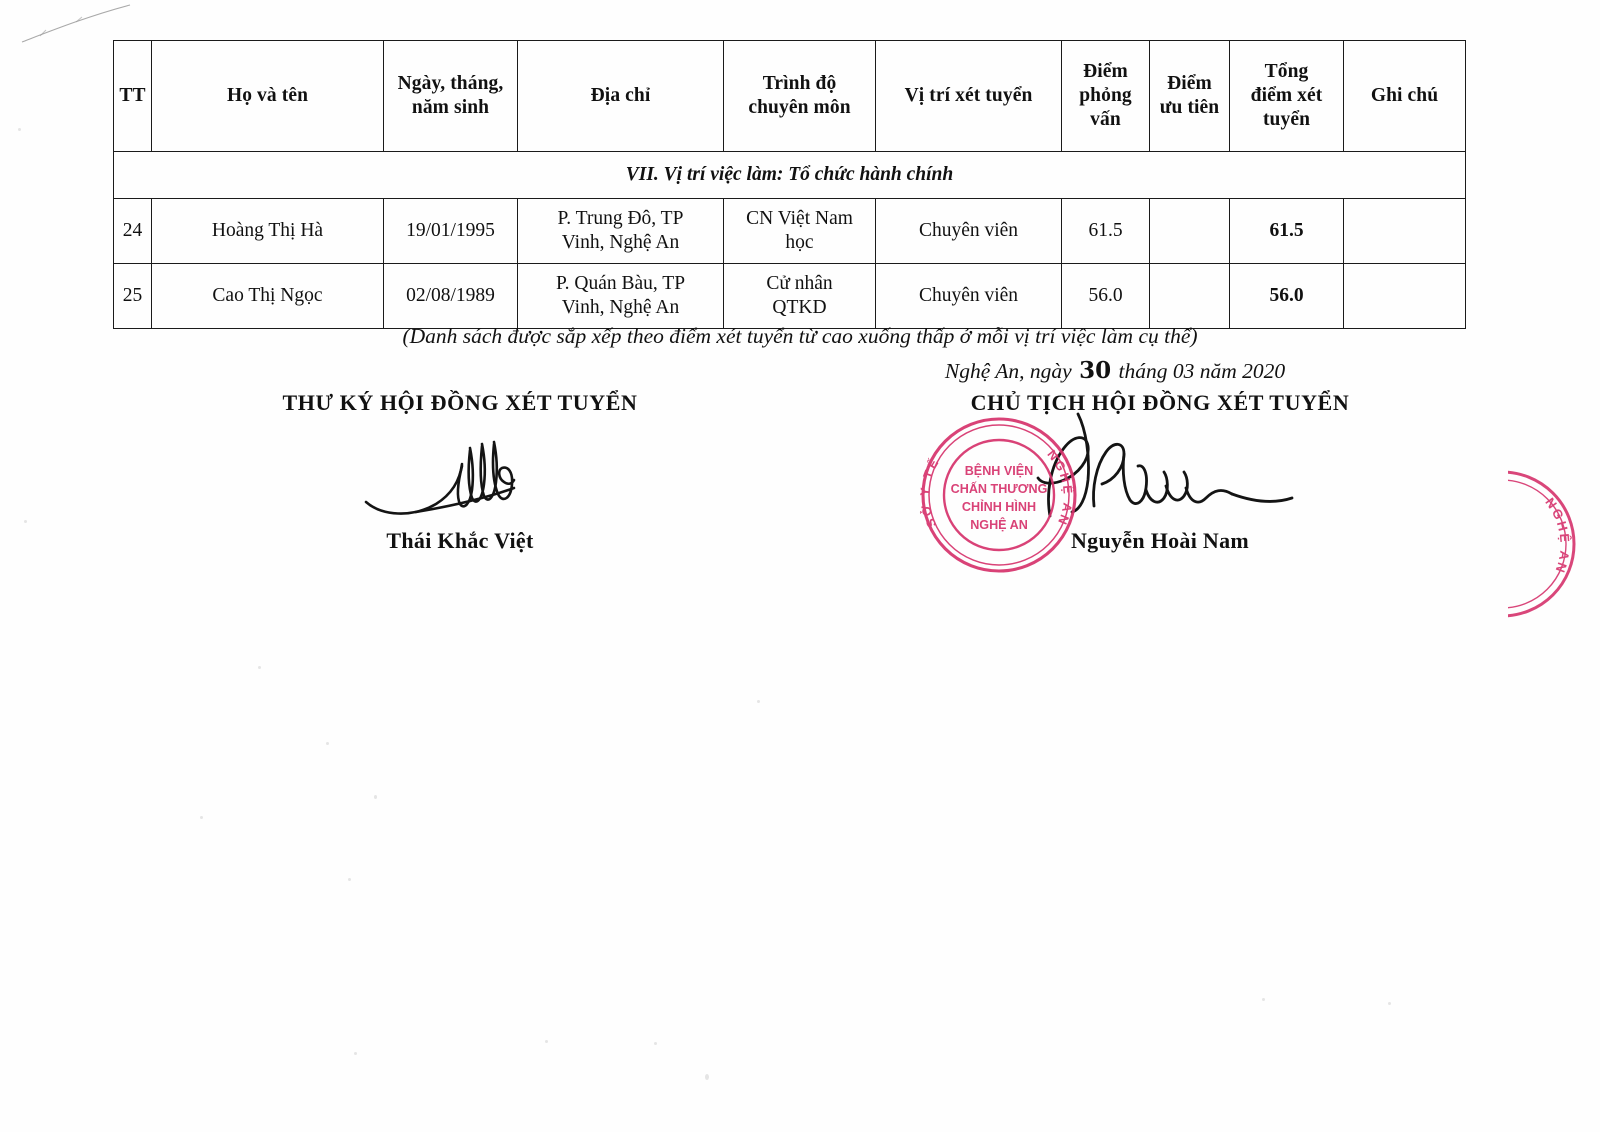 The image size is (1600, 1132). What do you see at coordinates (132, 231) in the screenshot?
I see `cell-tt: 24` at bounding box center [132, 231].